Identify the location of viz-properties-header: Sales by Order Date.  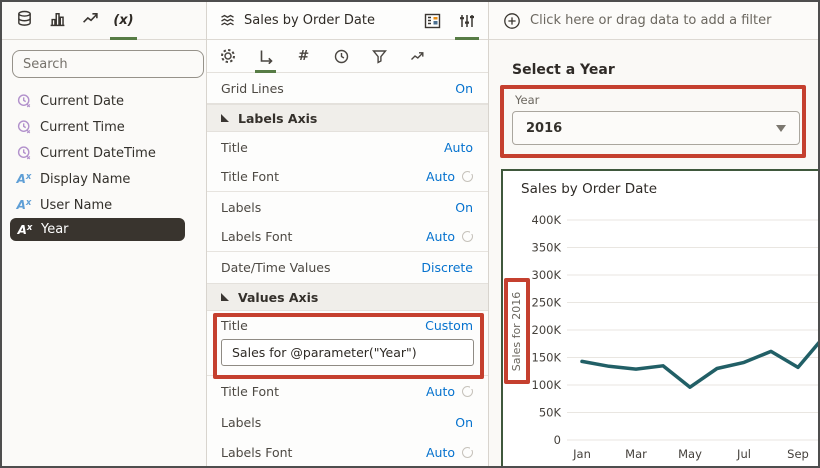
(347, 21).